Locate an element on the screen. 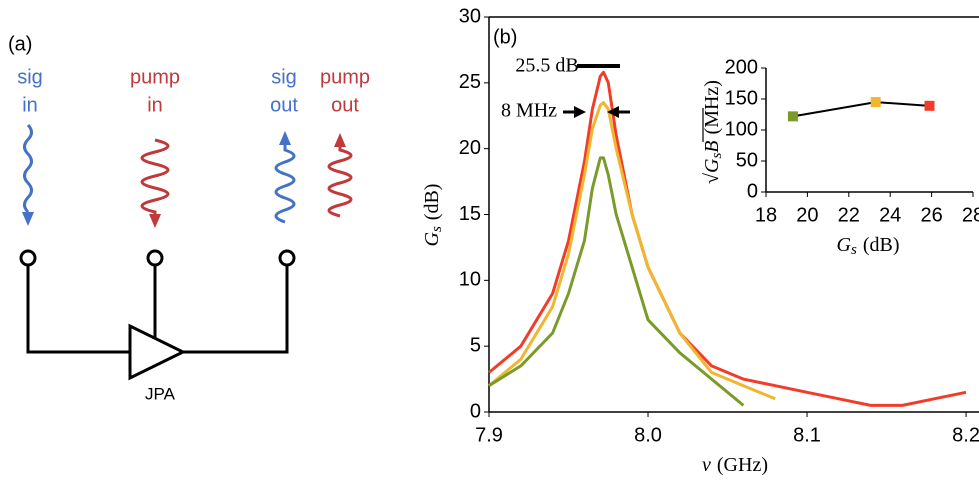  connect-line is located at coordinates (861, 109).